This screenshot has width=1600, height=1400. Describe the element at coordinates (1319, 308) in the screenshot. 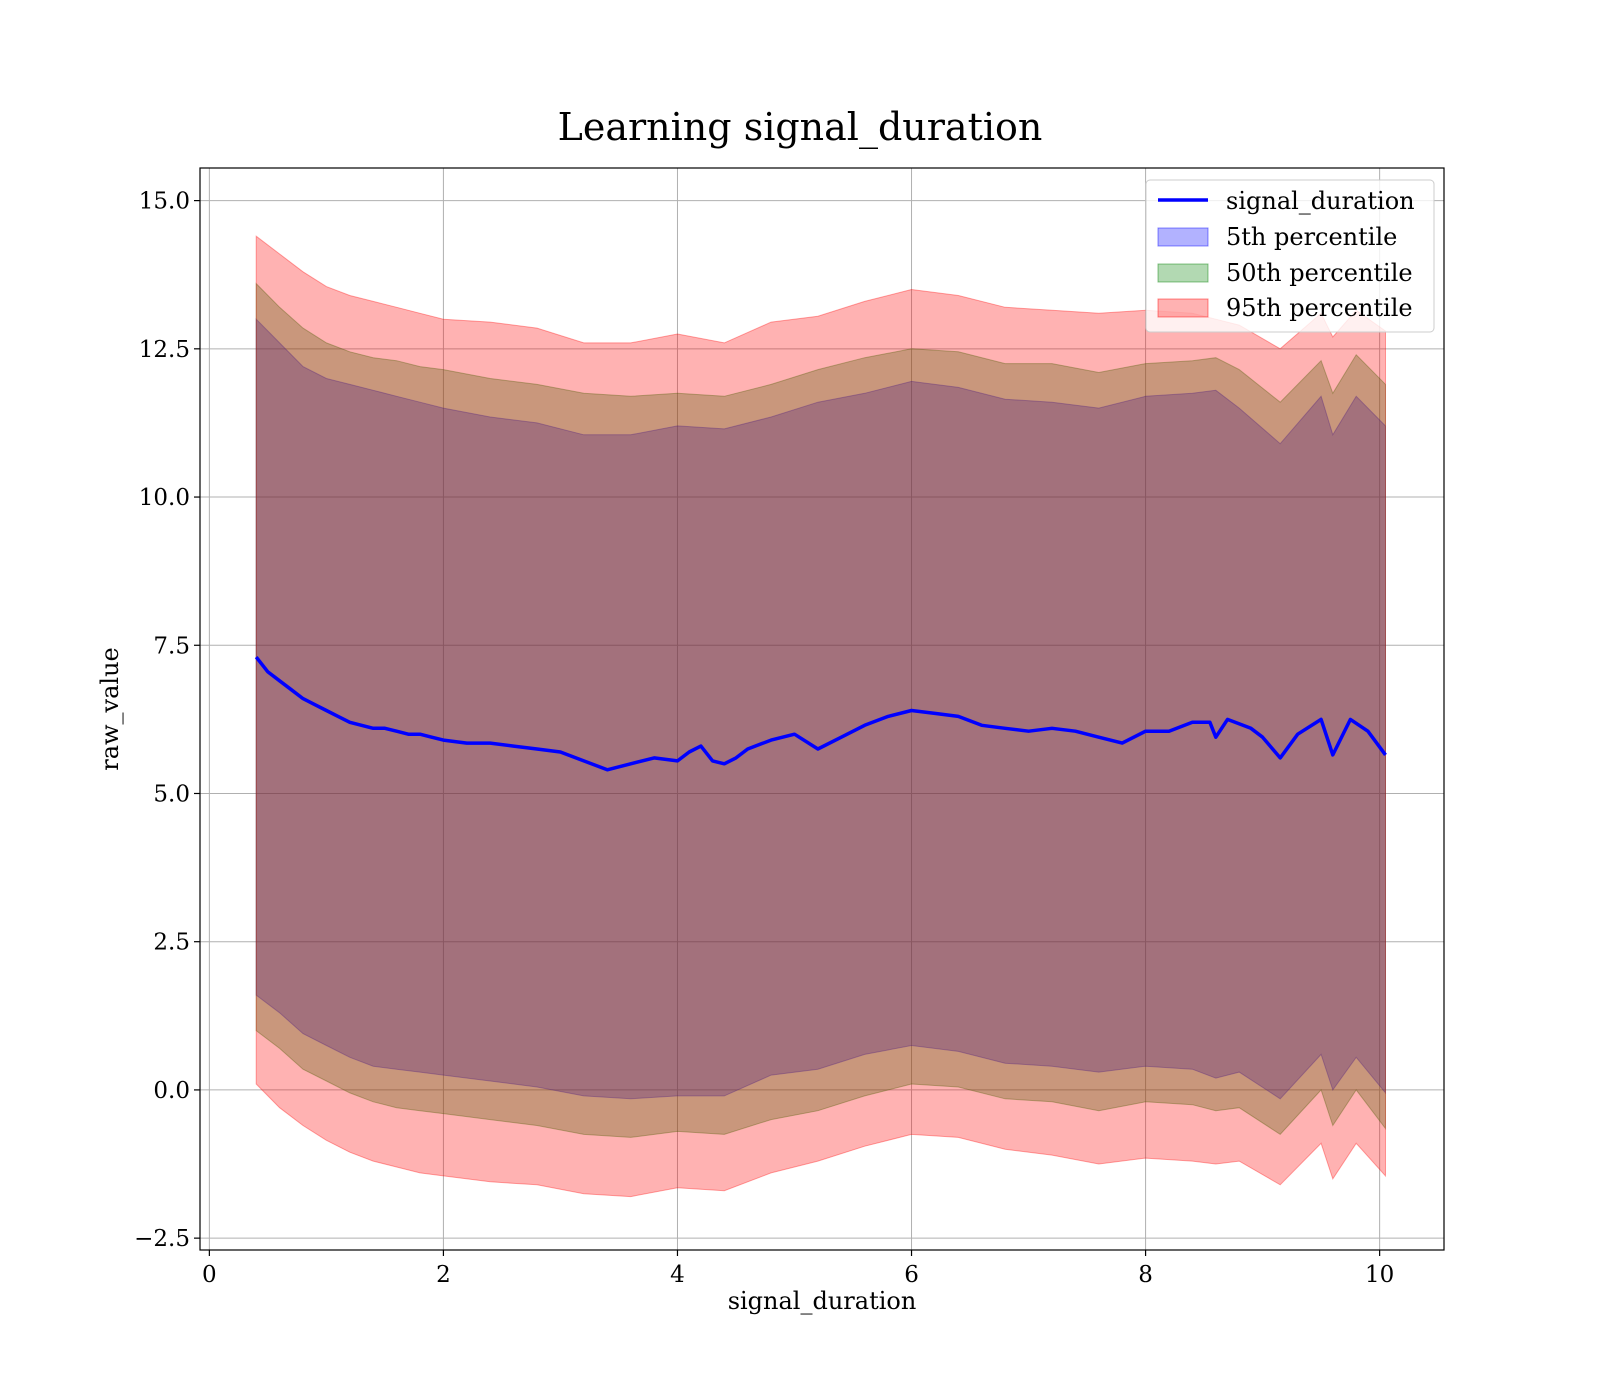

I see `legend-label-95th: 95th percentile` at that location.